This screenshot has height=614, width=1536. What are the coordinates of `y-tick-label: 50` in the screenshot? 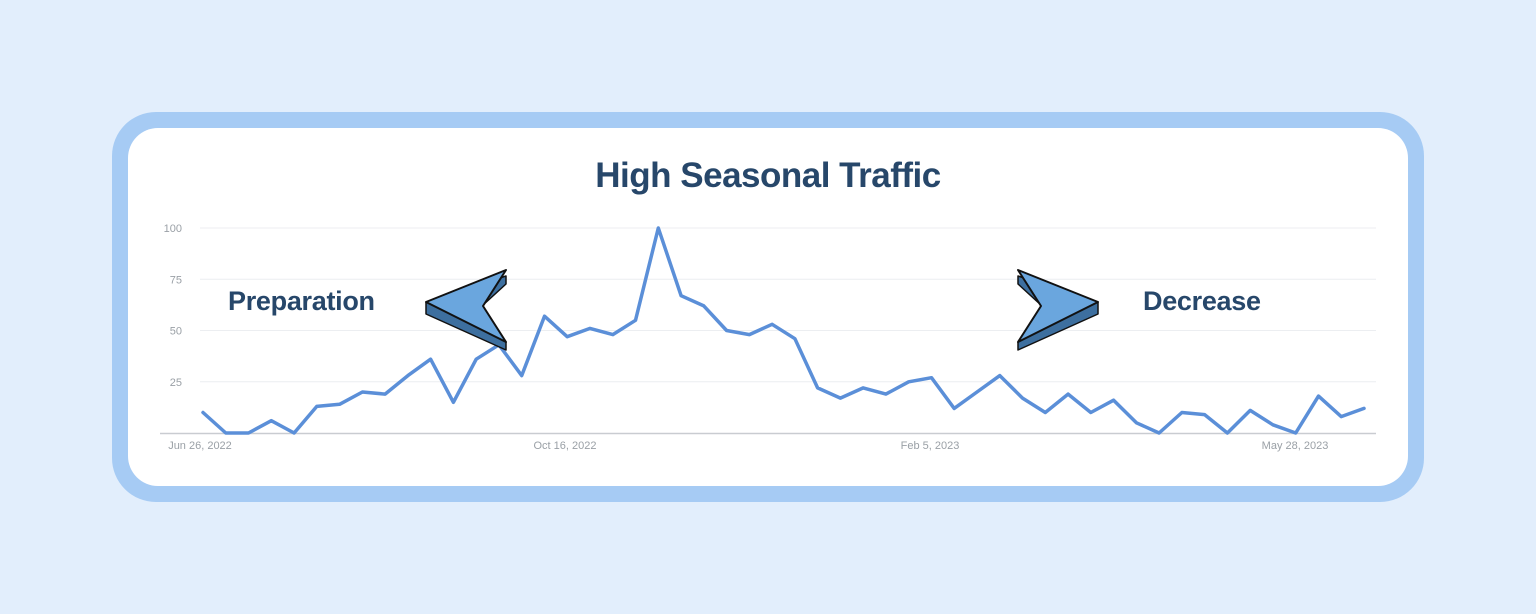 It's located at (176, 332).